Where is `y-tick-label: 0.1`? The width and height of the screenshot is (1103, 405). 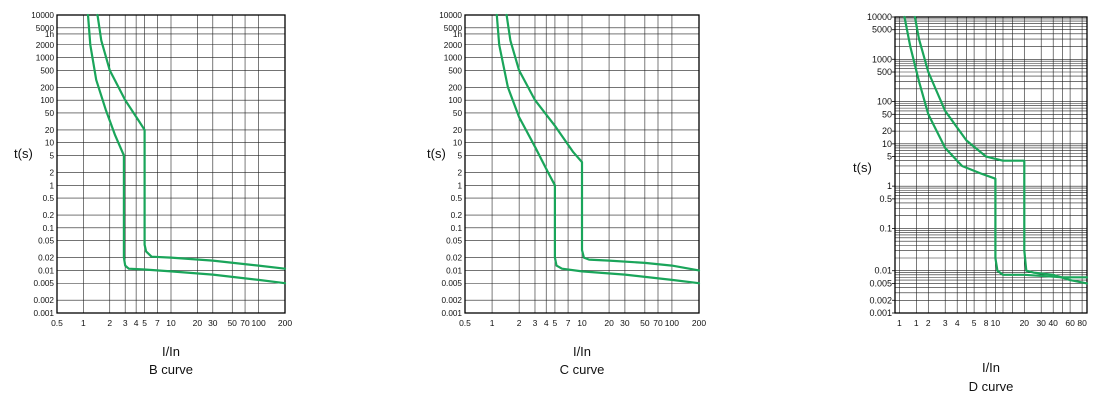 y-tick-label: 0.1 is located at coordinates (457, 228).